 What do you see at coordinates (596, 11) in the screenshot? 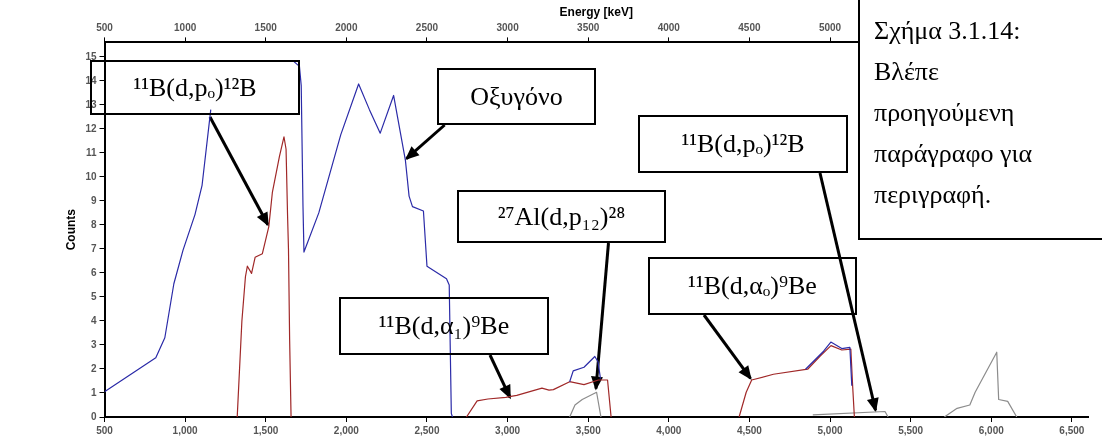
I see `x2-axis-title: Energy [keV]` at bounding box center [596, 11].